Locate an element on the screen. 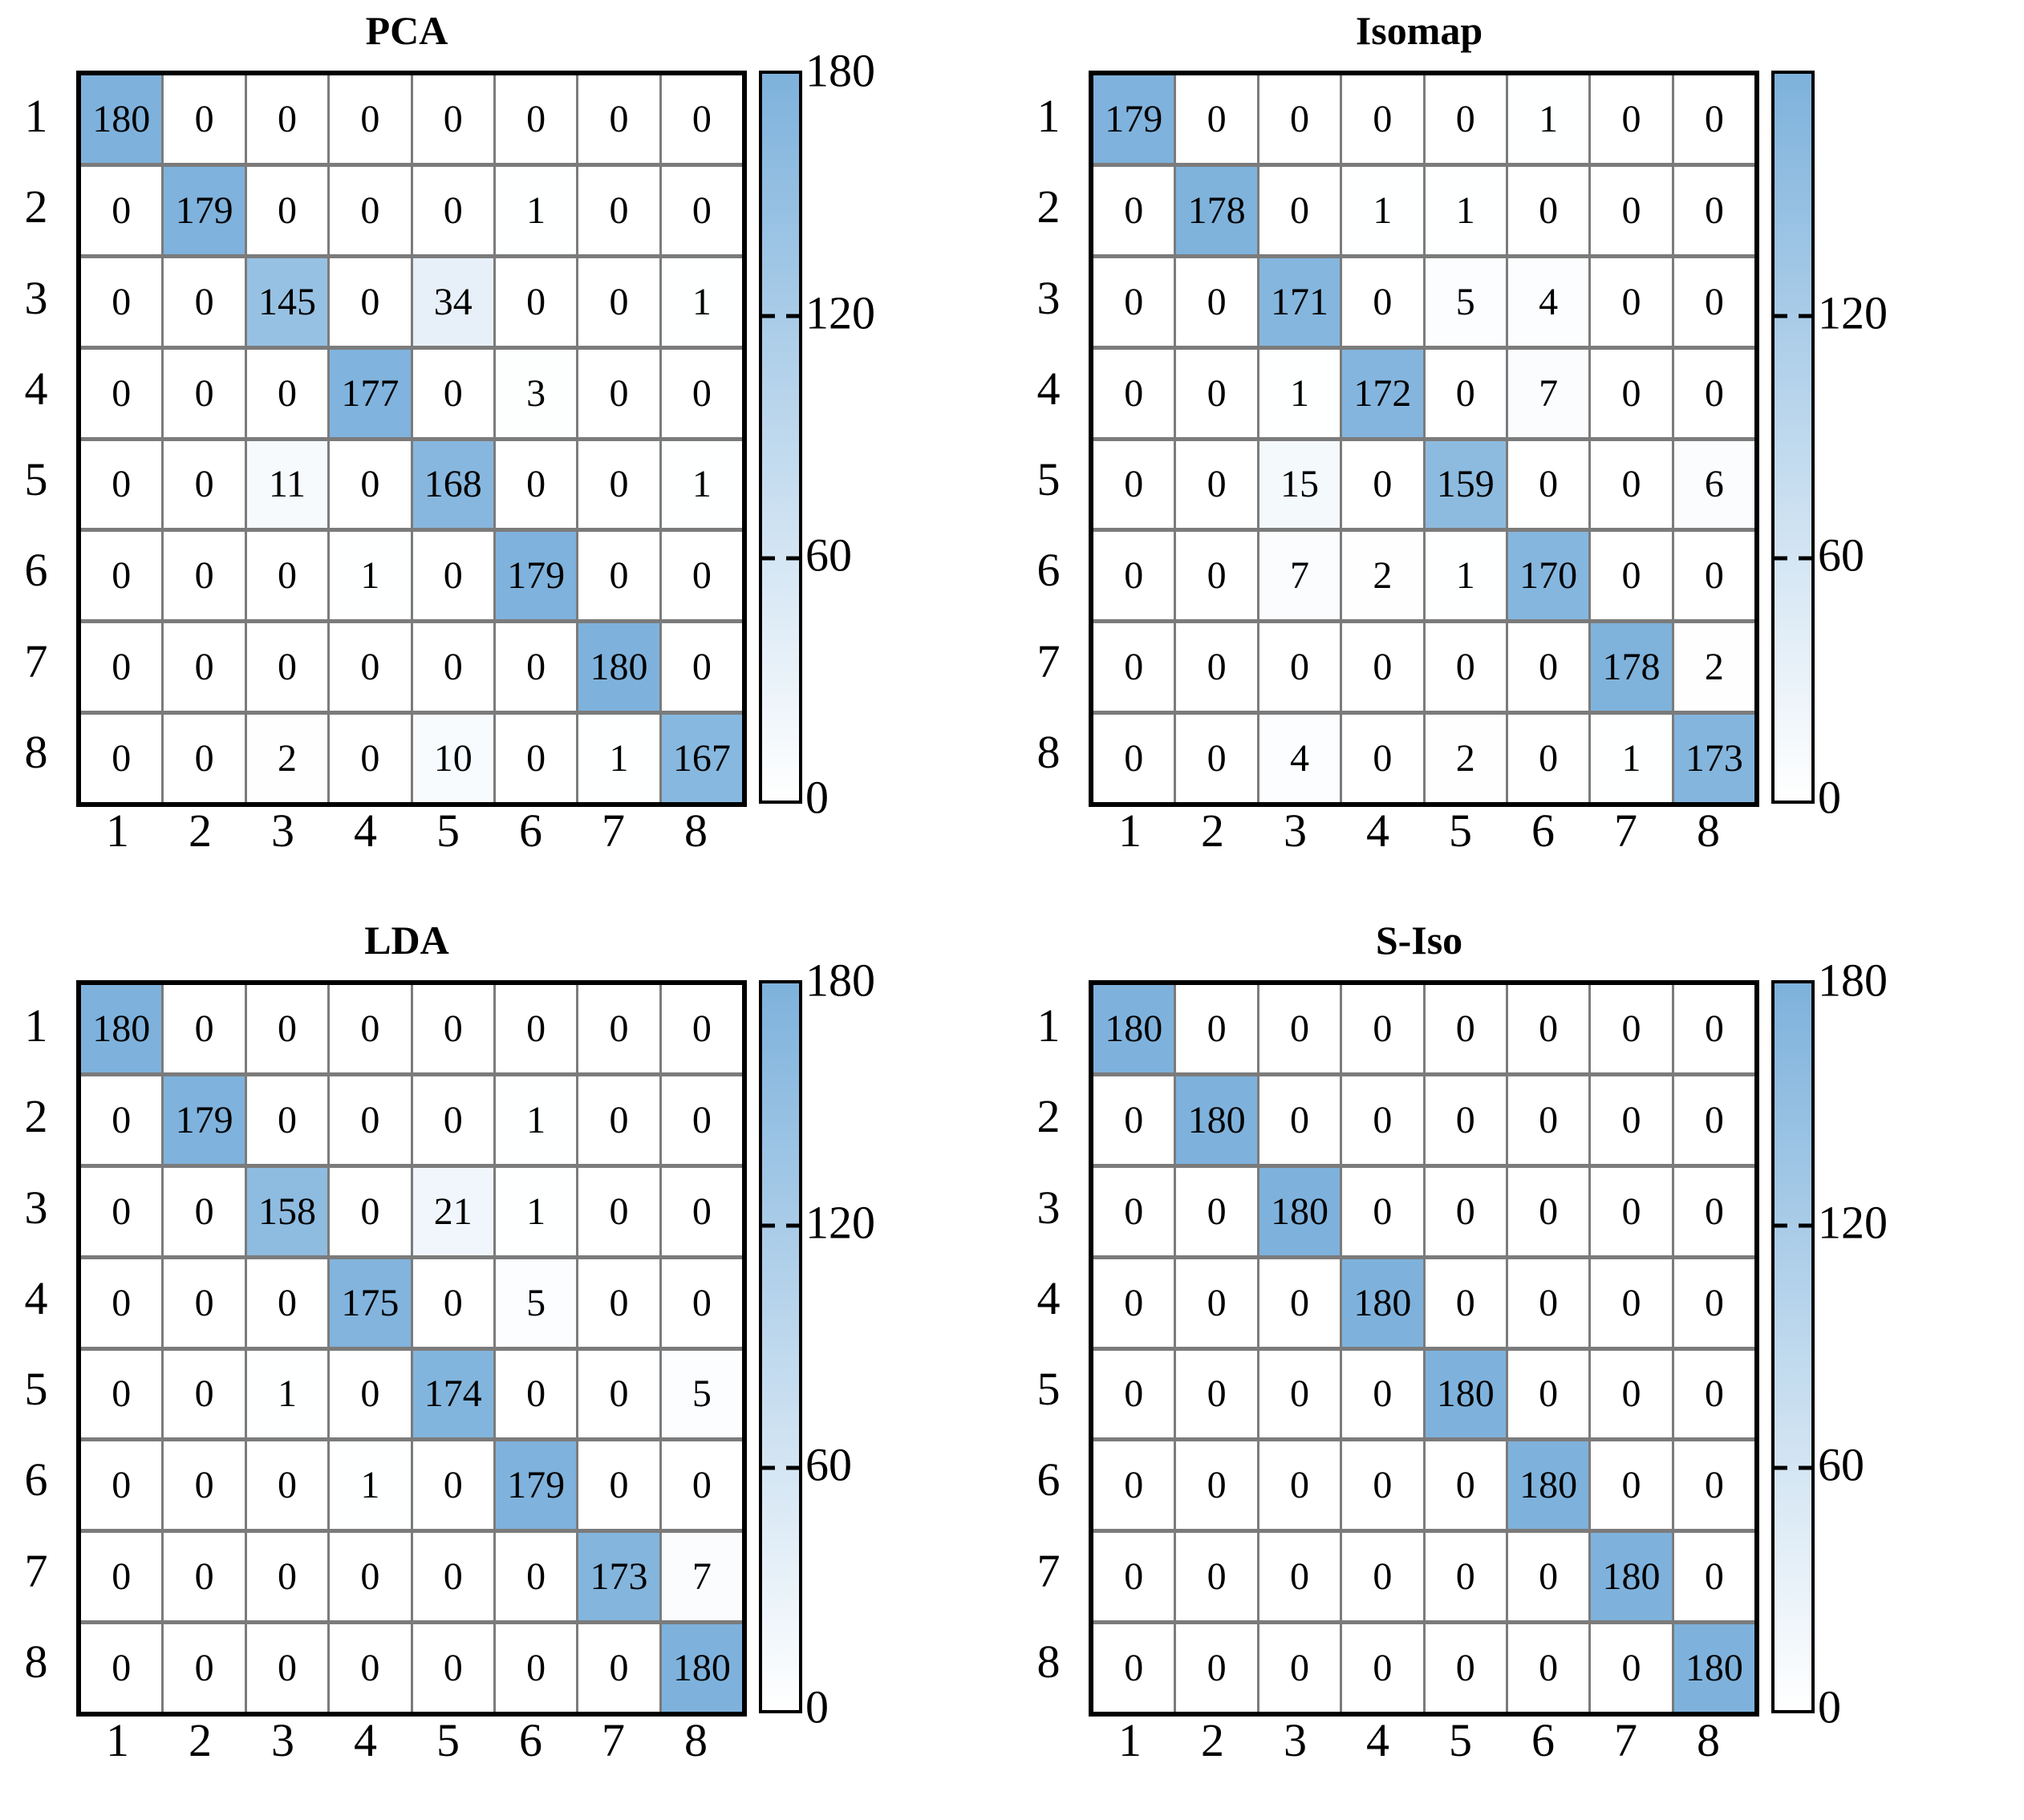  matrix-cell: 10 is located at coordinates (452, 758).